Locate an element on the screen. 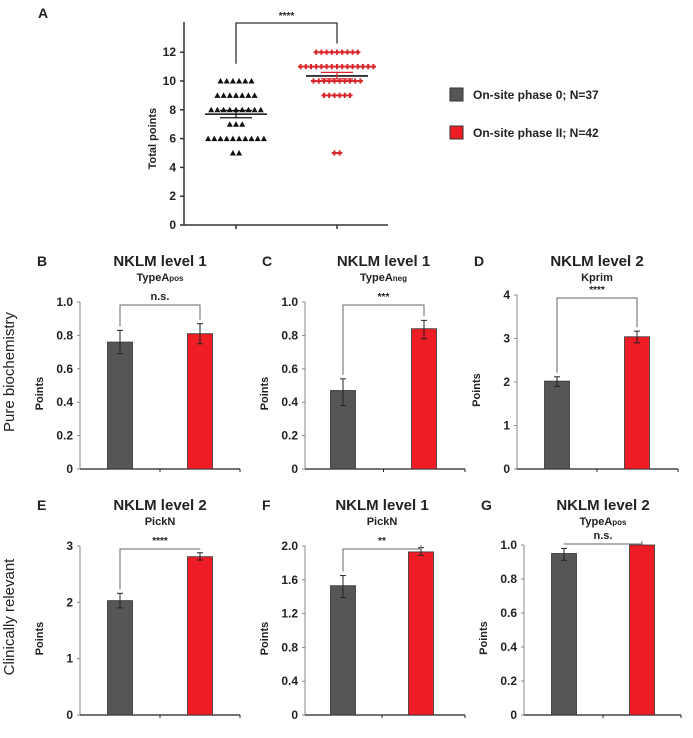  y-tick-label: 8 is located at coordinates (172, 110).